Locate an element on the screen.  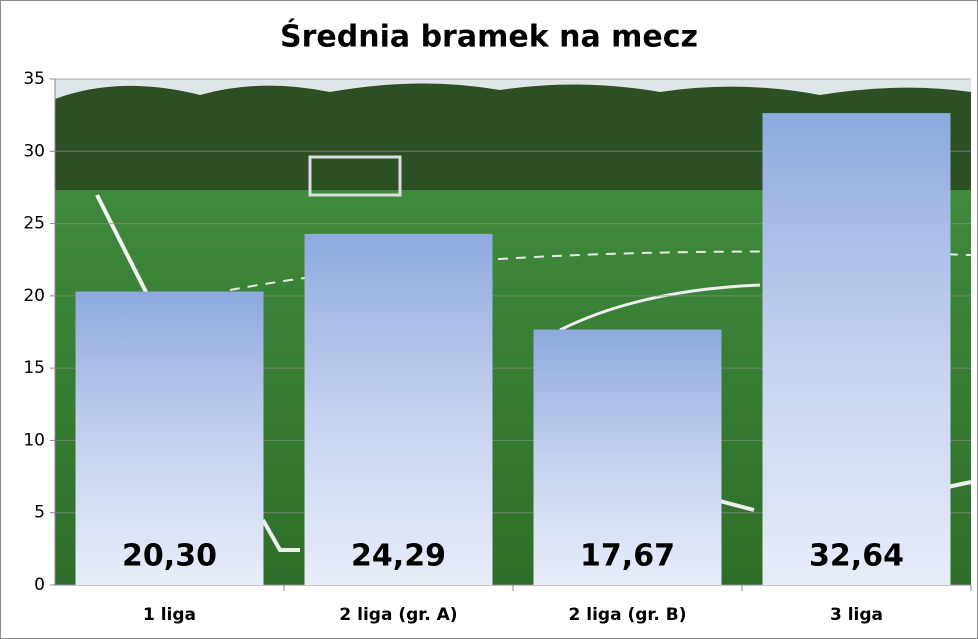
x-tick-label: 1 liga is located at coordinates (169, 615).